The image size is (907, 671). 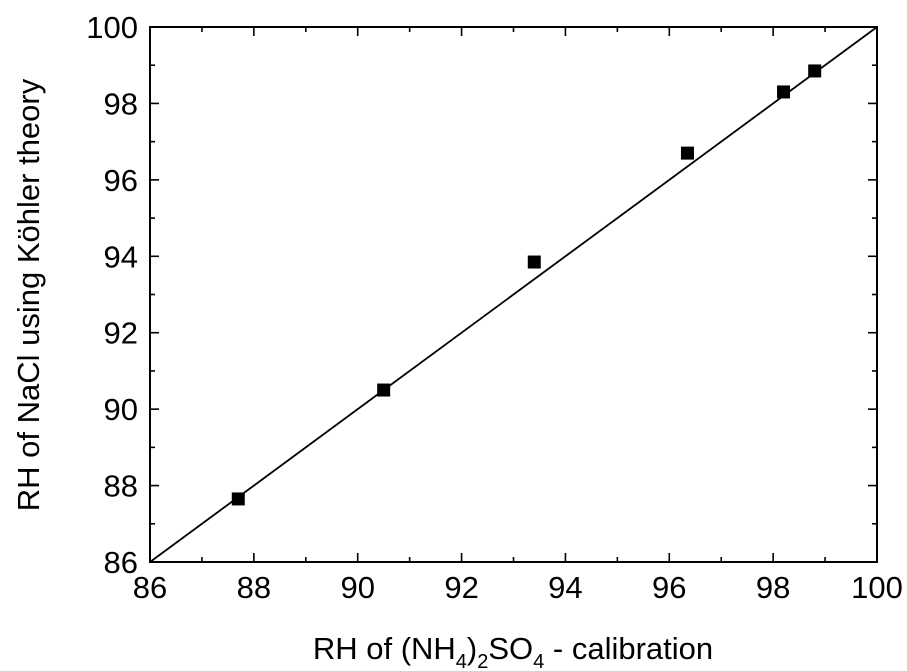 I want to click on x-tick-label: 100, so click(x=877, y=587).